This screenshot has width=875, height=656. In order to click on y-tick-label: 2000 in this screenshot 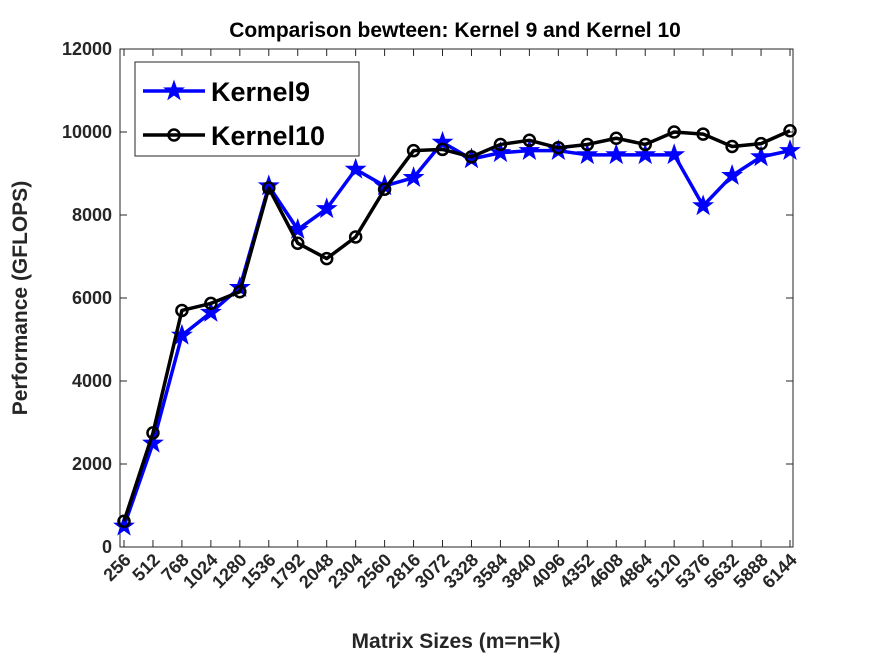, I will do `click(92, 464)`.